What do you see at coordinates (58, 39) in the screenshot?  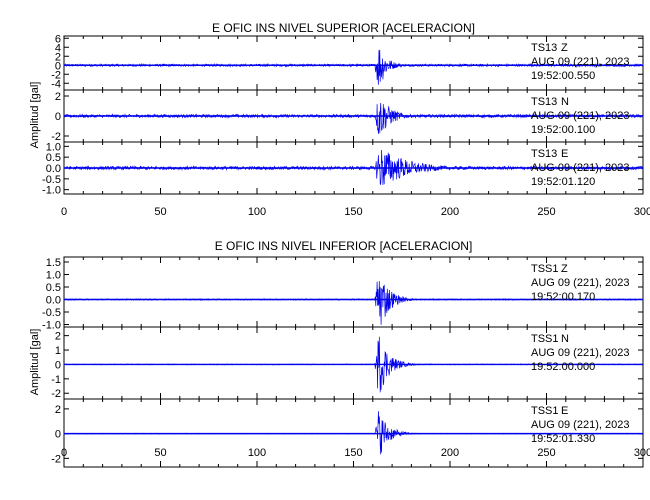 I see `y-tick-label: 6` at bounding box center [58, 39].